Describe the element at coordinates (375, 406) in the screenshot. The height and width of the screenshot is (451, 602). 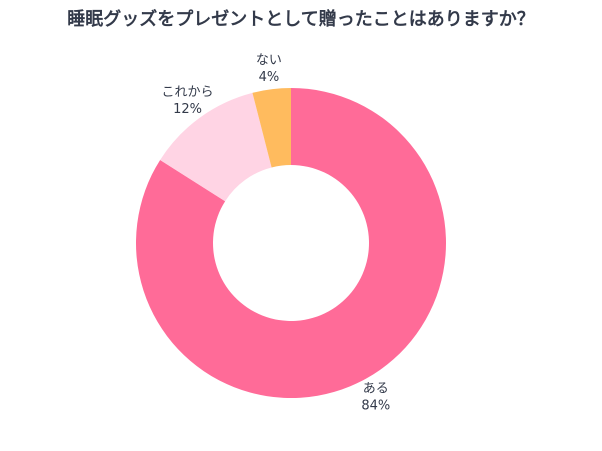
I see `slice-value-label: 84%` at that location.